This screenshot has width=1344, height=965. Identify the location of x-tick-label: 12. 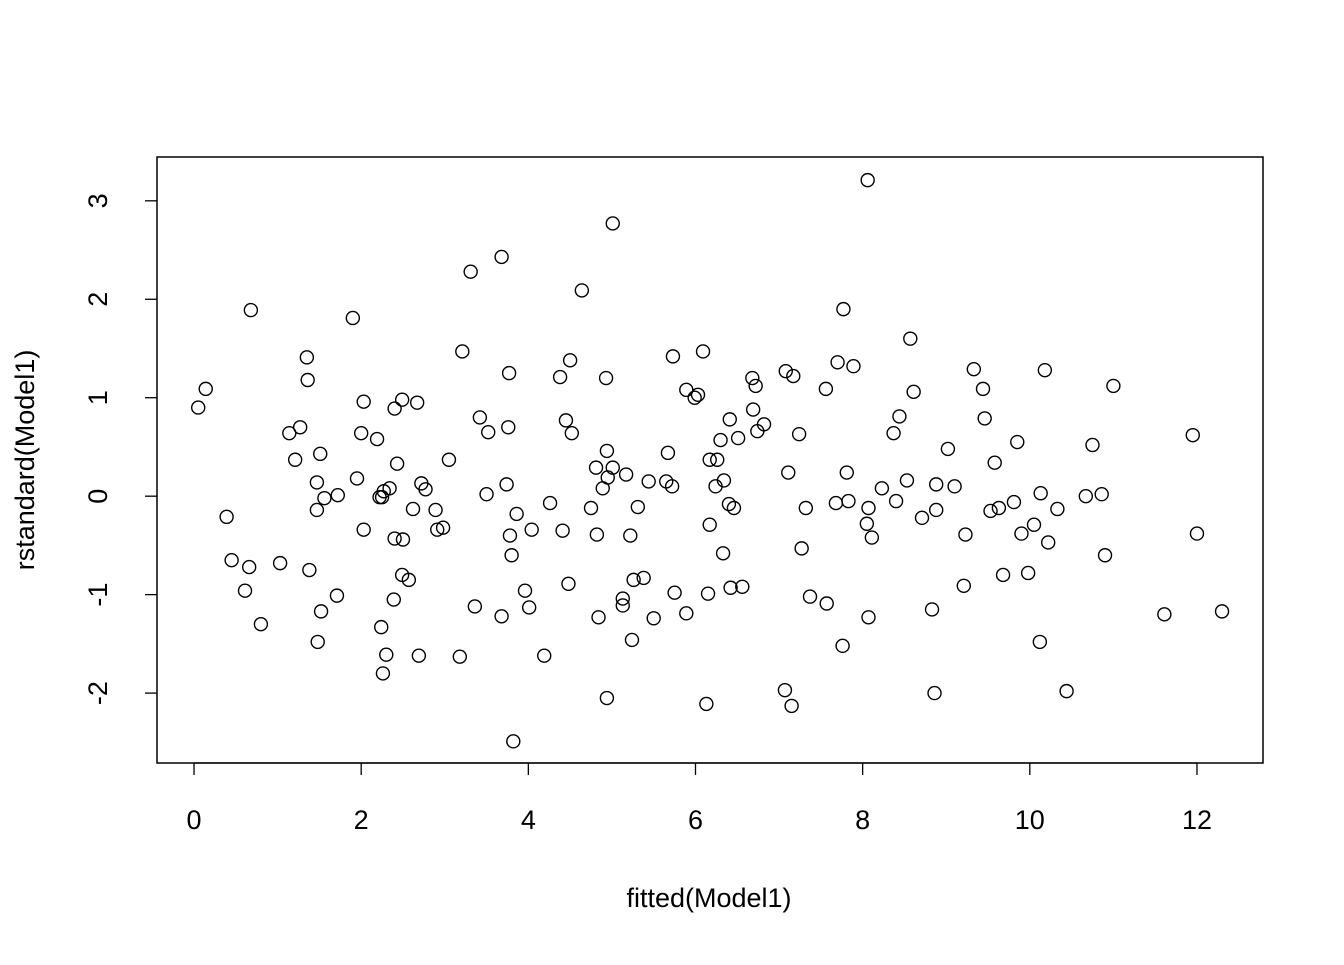
(1197, 820).